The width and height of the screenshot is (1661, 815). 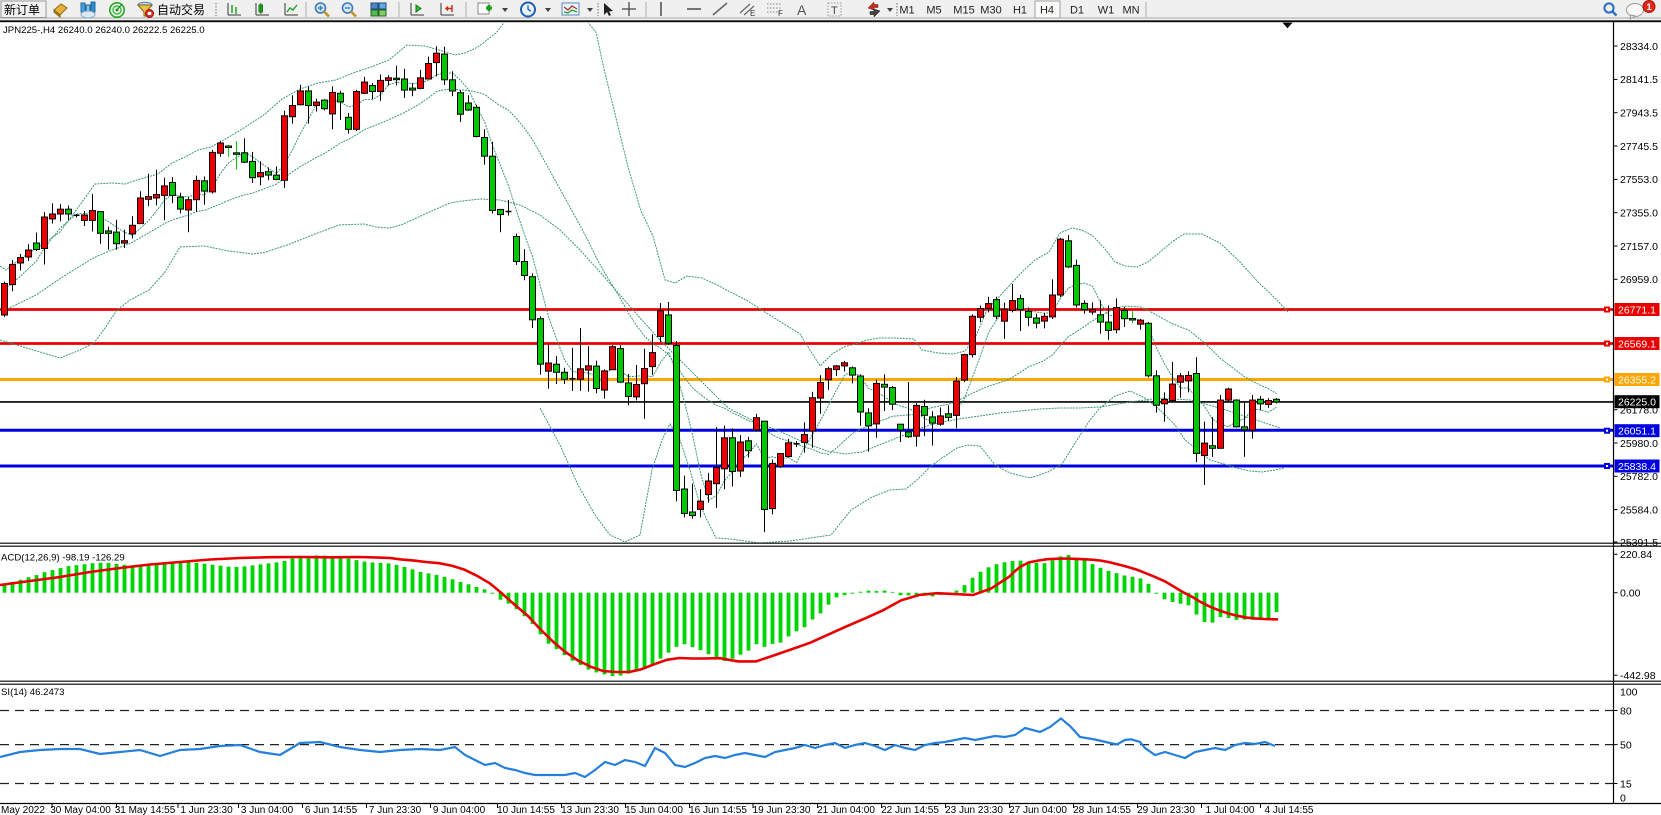 What do you see at coordinates (590, 810) in the screenshot?
I see `svg-text: 13 Jun 23:30` at bounding box center [590, 810].